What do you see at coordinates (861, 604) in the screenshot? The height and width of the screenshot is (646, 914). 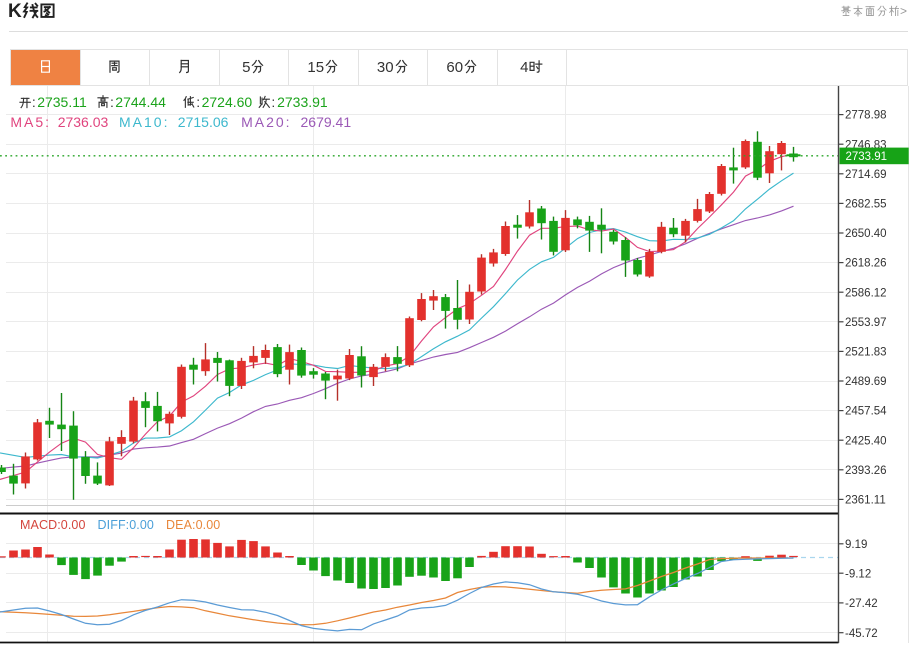 I see `svg-text: -27.42` at bounding box center [861, 604].